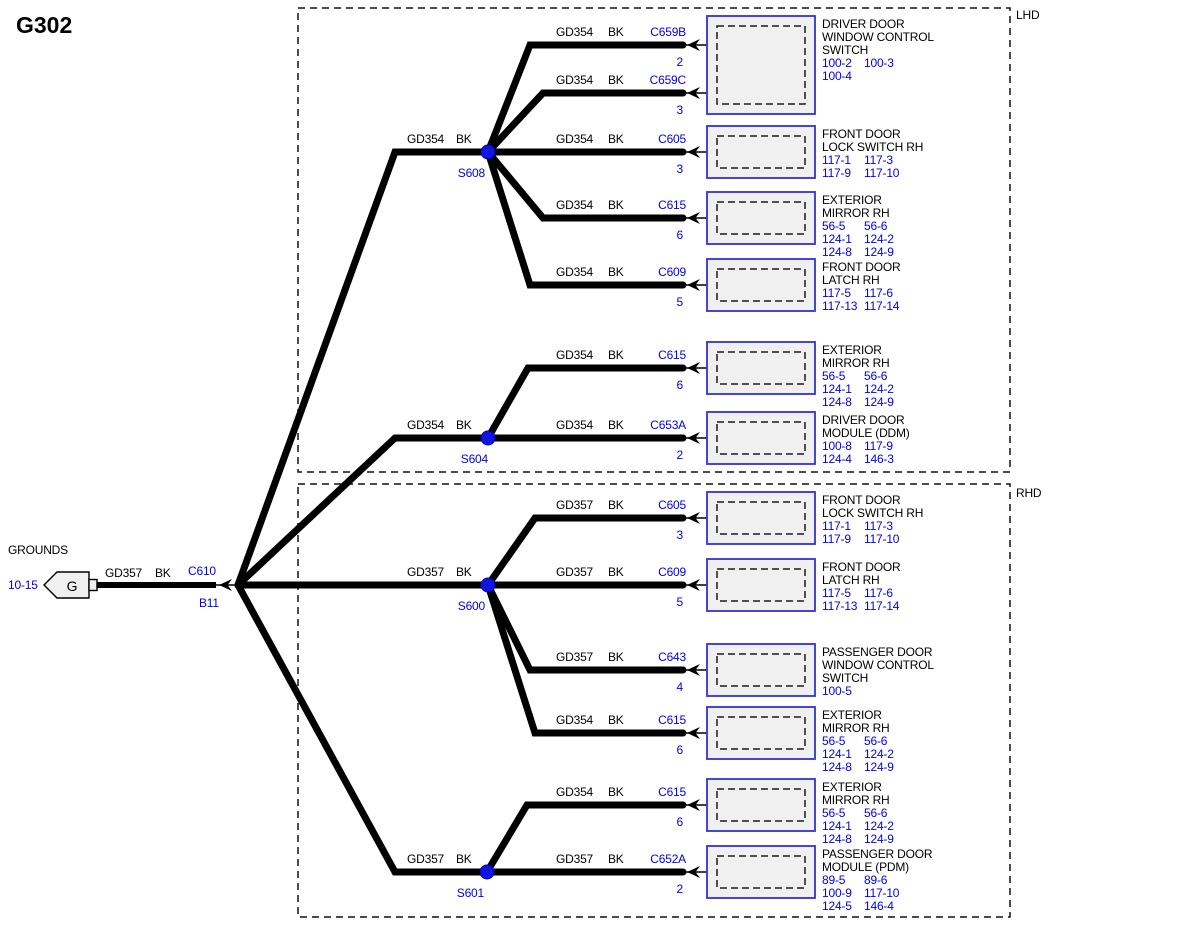 The image size is (1200, 927). Describe the element at coordinates (637, 874) in the screenshot. I see `connector-row: GD357 BK C652A 2` at that location.